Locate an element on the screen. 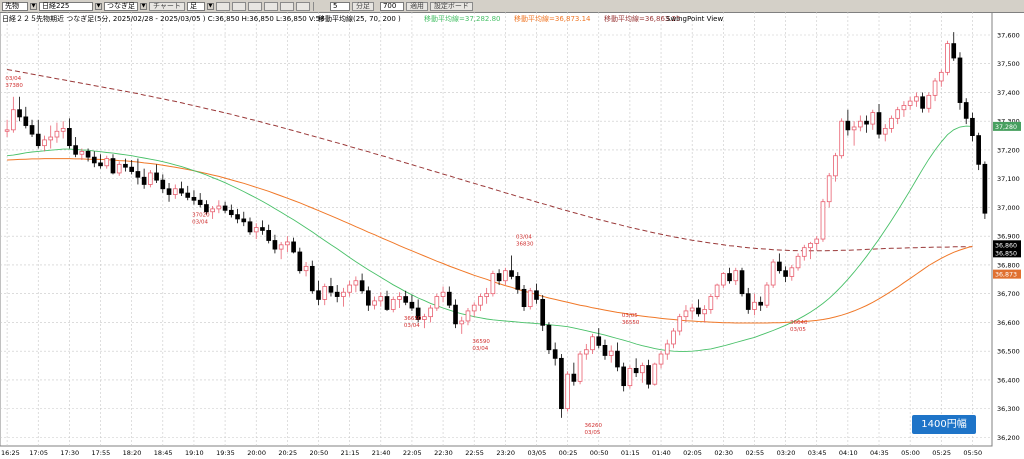 This screenshot has width=1024, height=459. x-tick-label: 05:00 is located at coordinates (910, 453).